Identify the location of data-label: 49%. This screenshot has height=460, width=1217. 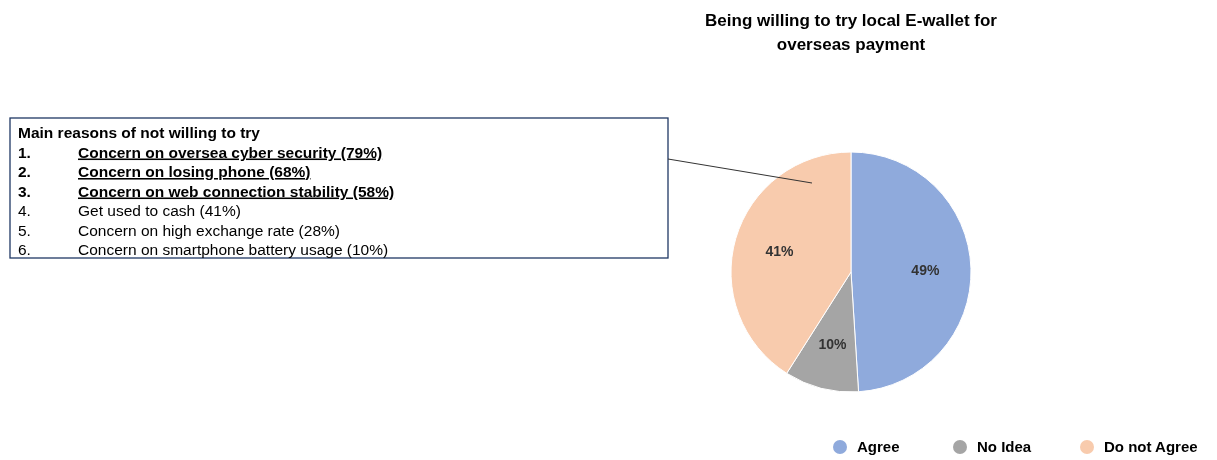
(925, 269).